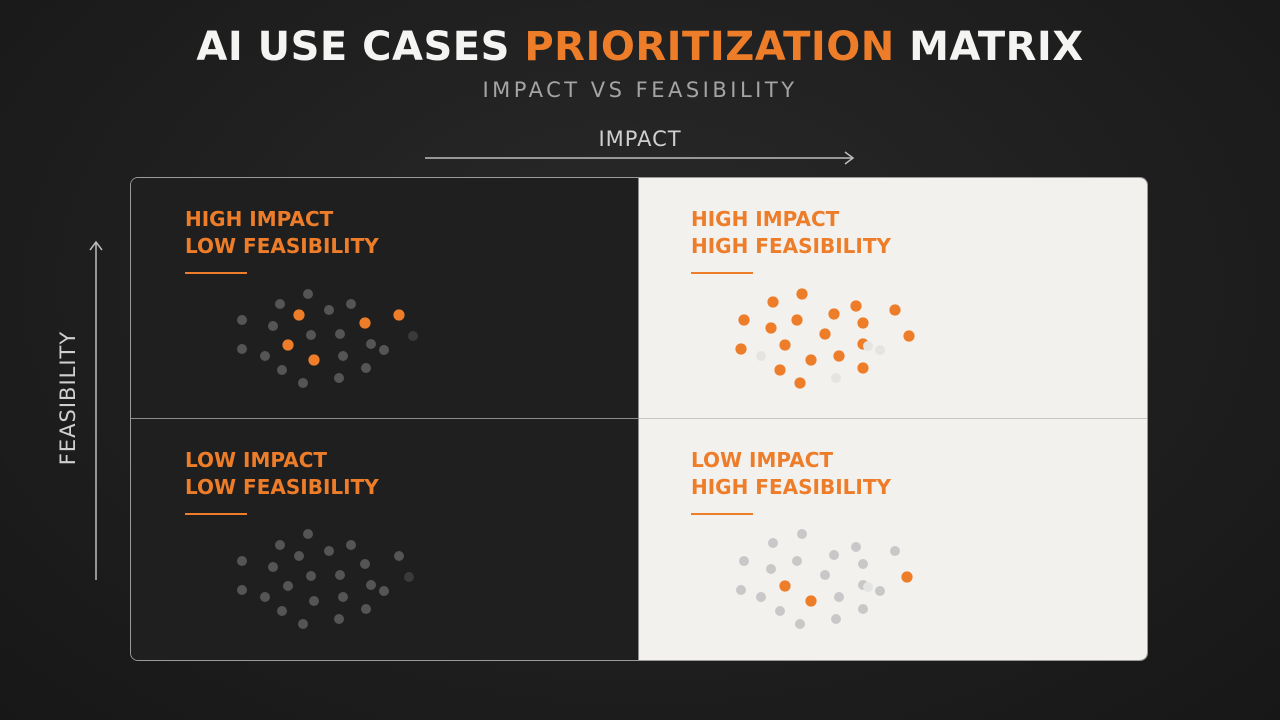  I want to click on x-axis-label: IMPACT, so click(640, 139).